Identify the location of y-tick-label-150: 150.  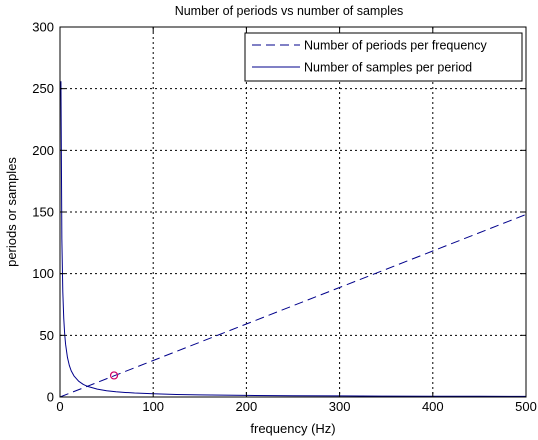
(43, 212).